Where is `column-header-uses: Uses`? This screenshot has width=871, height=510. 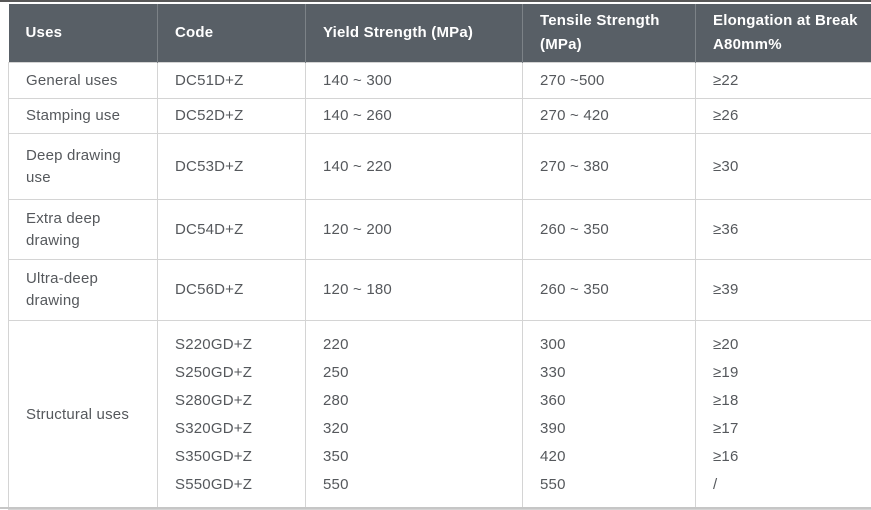 column-header-uses: Uses is located at coordinates (83, 33).